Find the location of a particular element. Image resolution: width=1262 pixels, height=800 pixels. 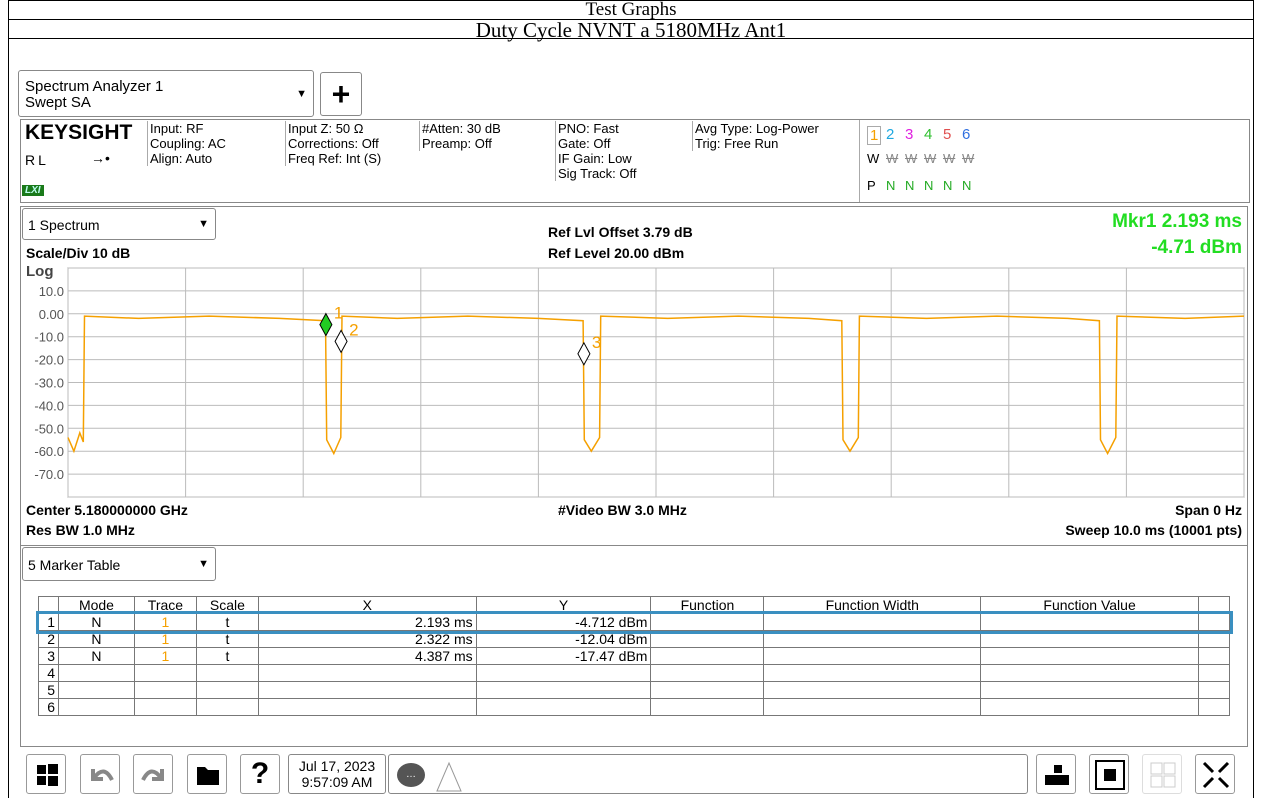

window-selector: 1 Spectrum ▼ is located at coordinates (119, 224).